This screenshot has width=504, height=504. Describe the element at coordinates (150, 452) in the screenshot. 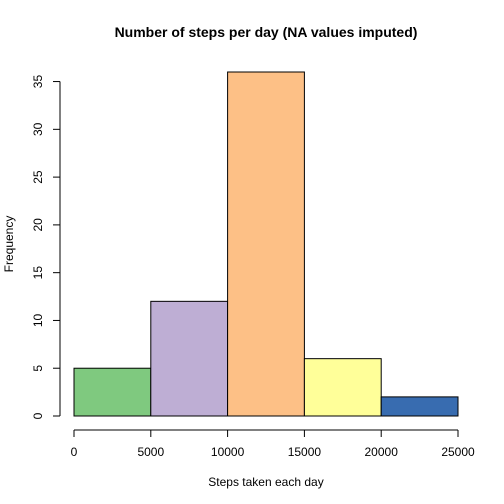

I see `x-tick-label: 5000` at that location.